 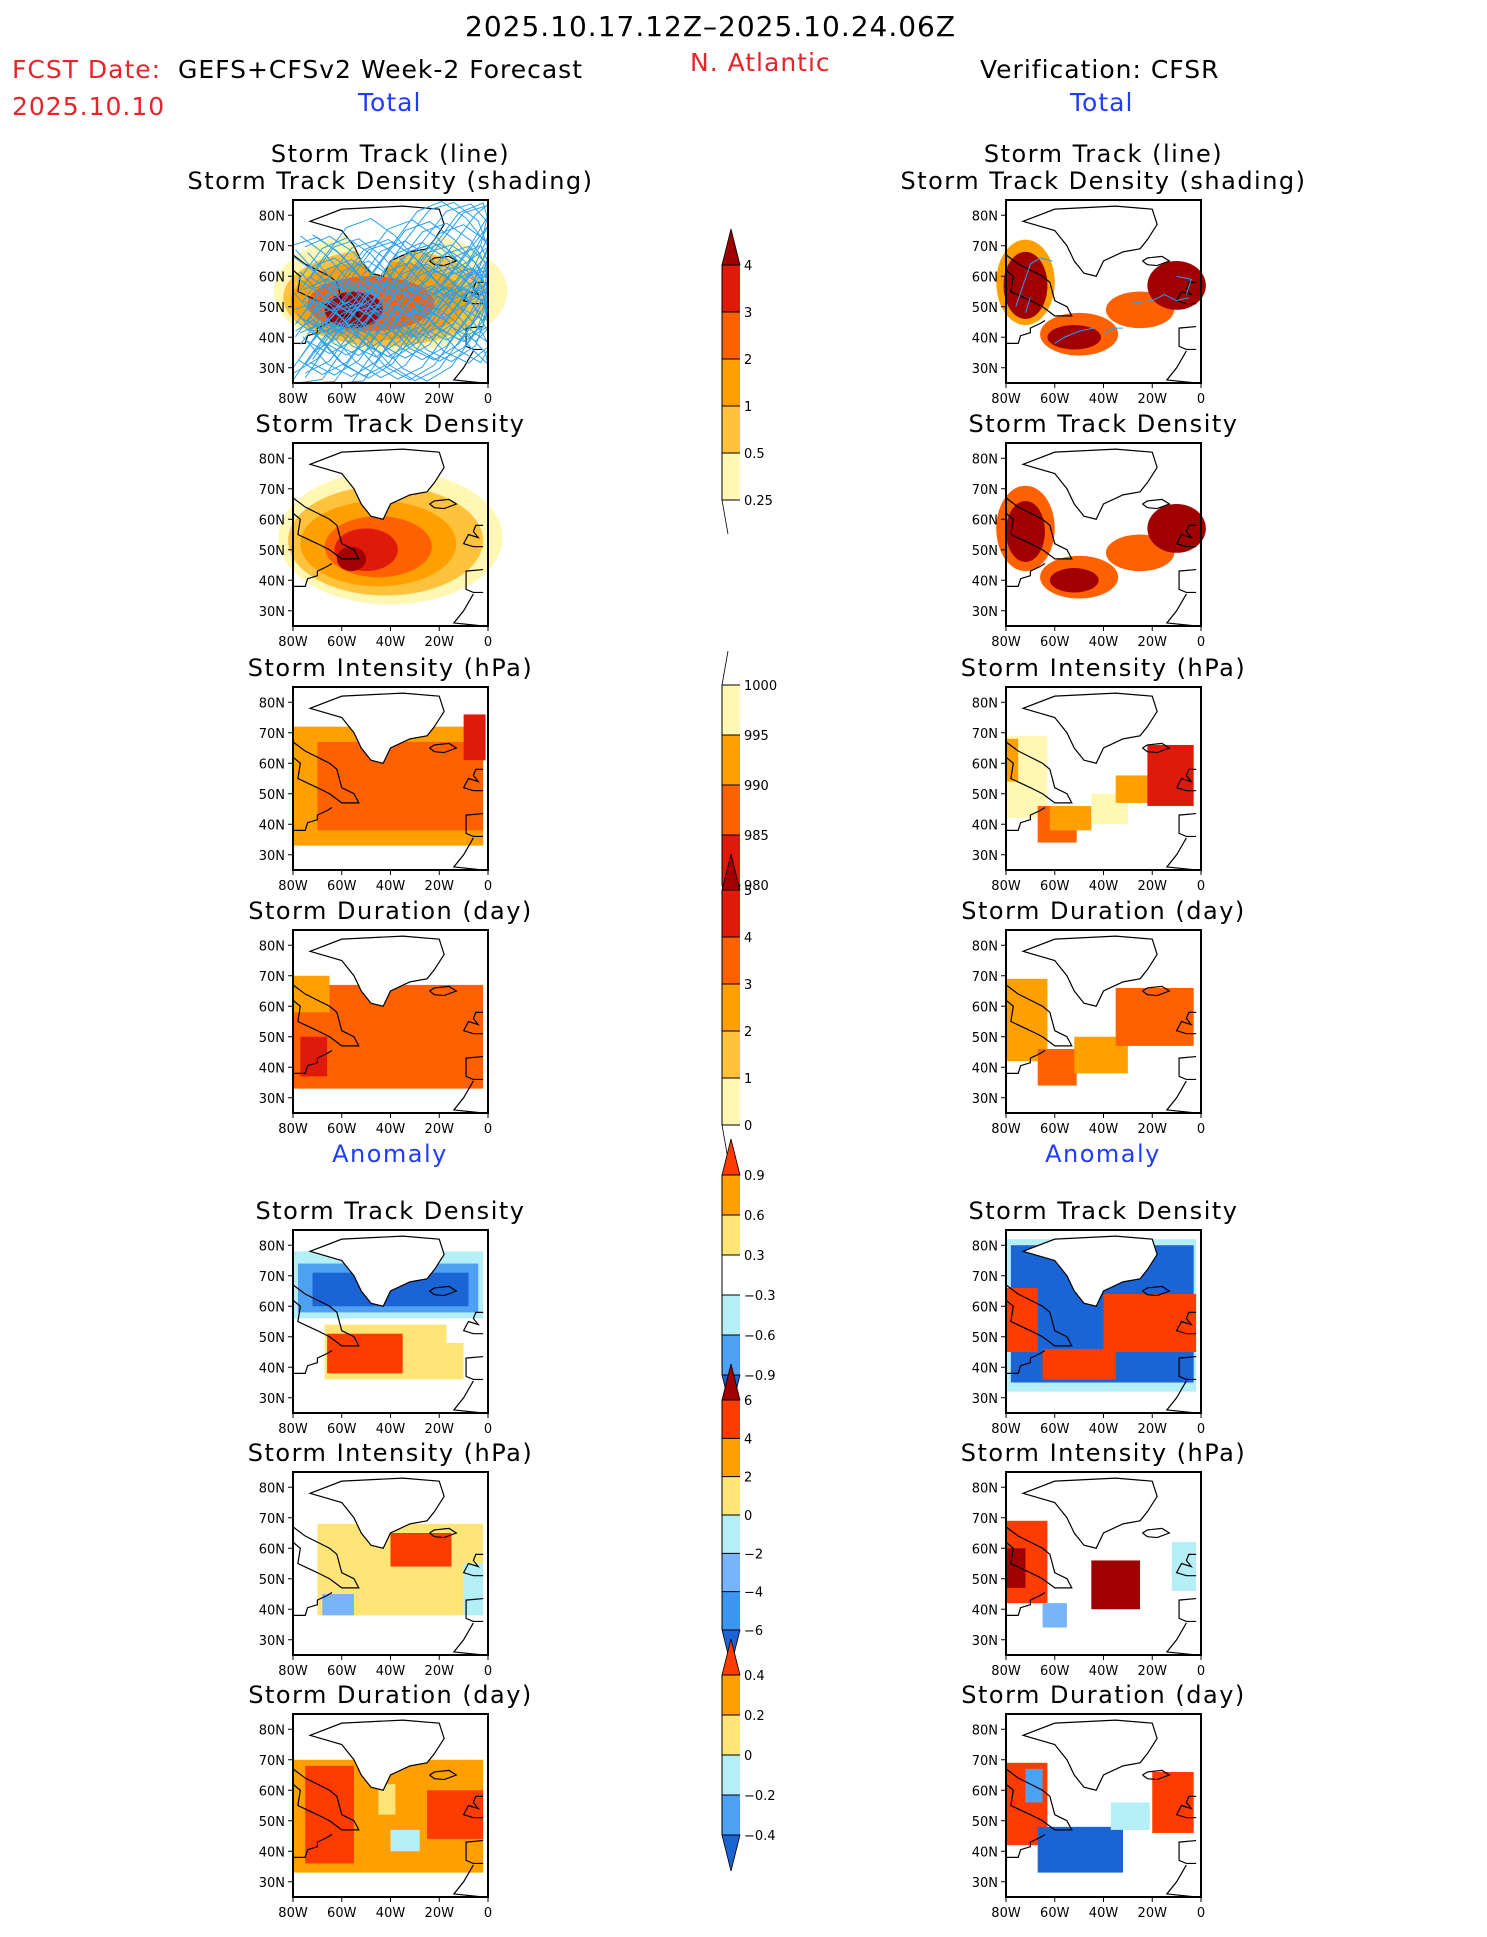 I want to click on map-fcst-total-intensity: 80N 70N 60N 50N 40N 30N 80W 60W 40W 20W 0, so click(x=375, y=790).